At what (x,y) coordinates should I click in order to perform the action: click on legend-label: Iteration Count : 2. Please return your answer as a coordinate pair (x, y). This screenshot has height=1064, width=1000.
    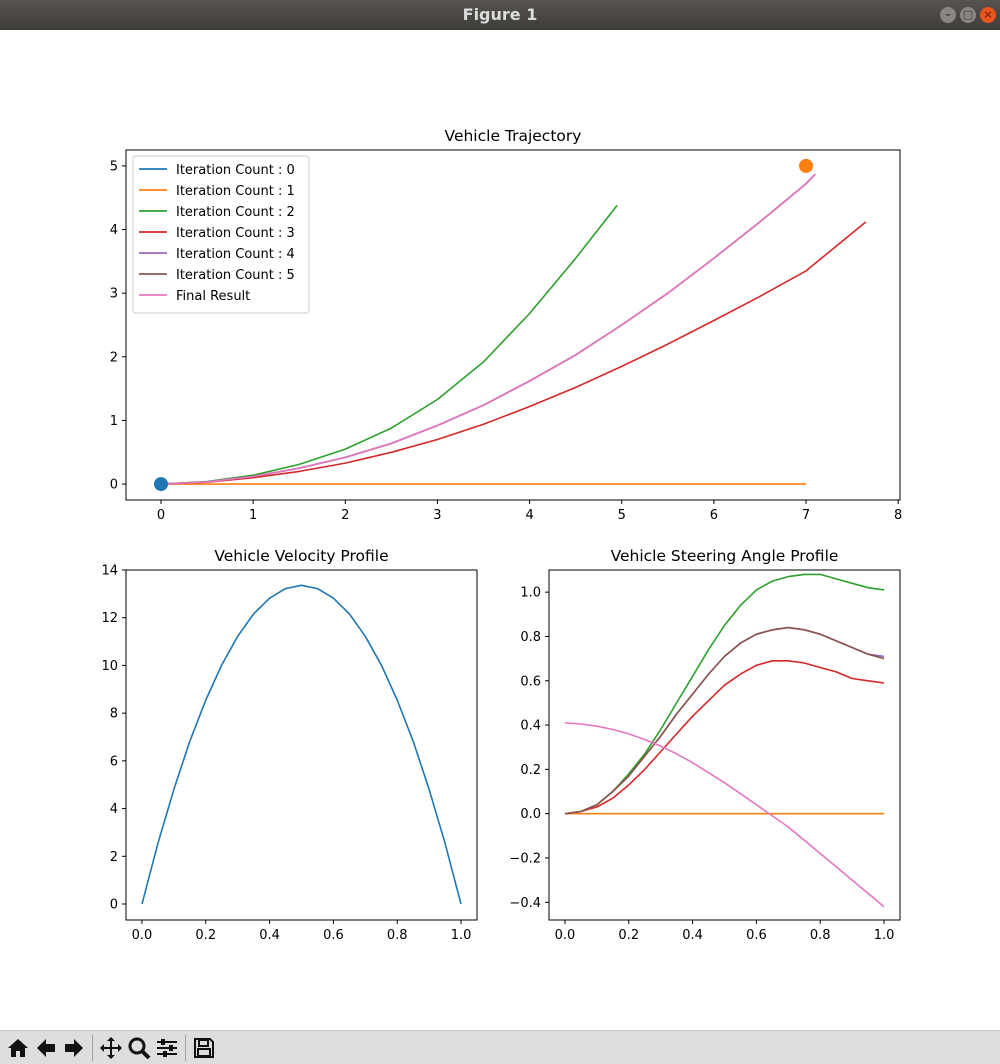
    Looking at the image, I should click on (235, 212).